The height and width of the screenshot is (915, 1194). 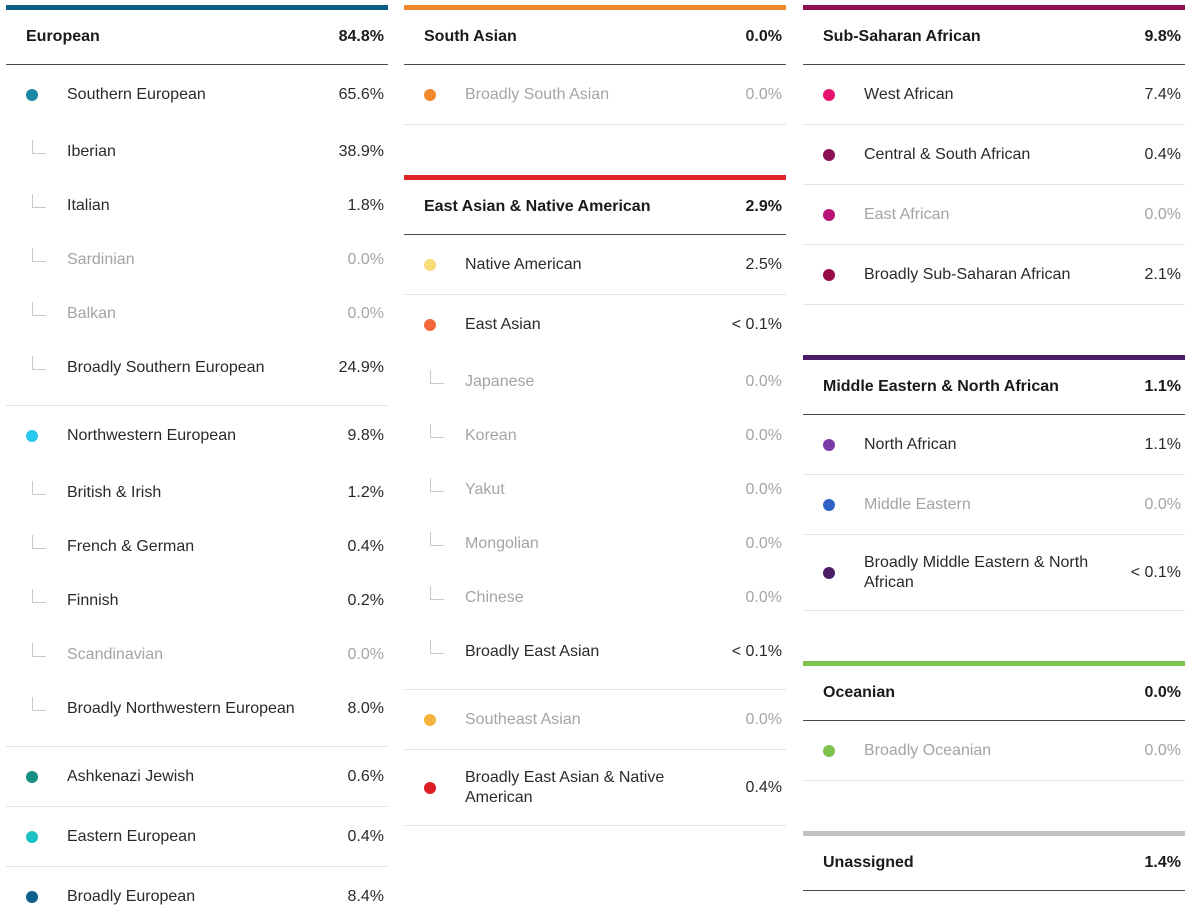 I want to click on population-row-native-american: Native American 2.5%, so click(x=595, y=265).